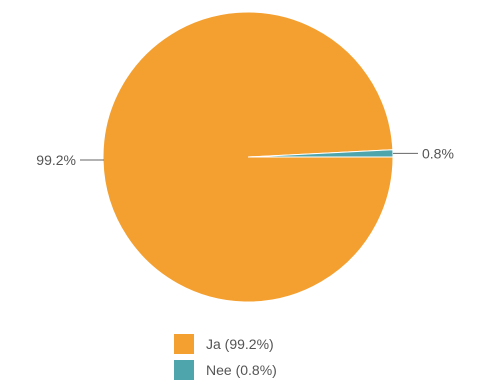 The image size is (477, 392). What do you see at coordinates (184, 370) in the screenshot?
I see `legend-swatch-nee` at bounding box center [184, 370].